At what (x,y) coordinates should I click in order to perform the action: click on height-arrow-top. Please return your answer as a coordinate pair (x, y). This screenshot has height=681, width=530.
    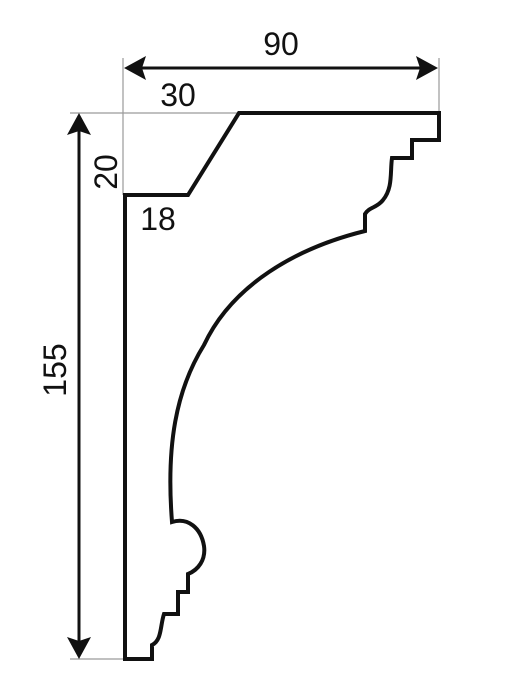
    Looking at the image, I should click on (79, 124).